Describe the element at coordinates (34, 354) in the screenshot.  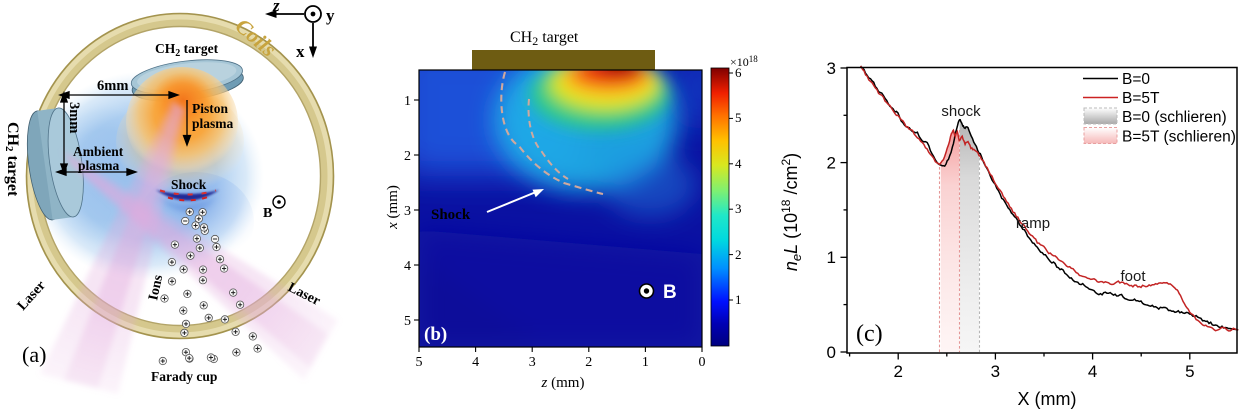
I see `svg-text: (a)` at that location.